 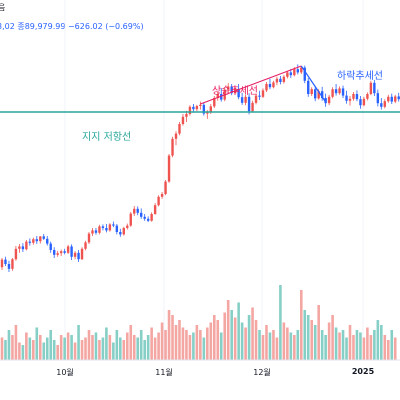 What do you see at coordinates (360, 76) in the screenshot?
I see `downtrend-label: 하락추세선` at bounding box center [360, 76].